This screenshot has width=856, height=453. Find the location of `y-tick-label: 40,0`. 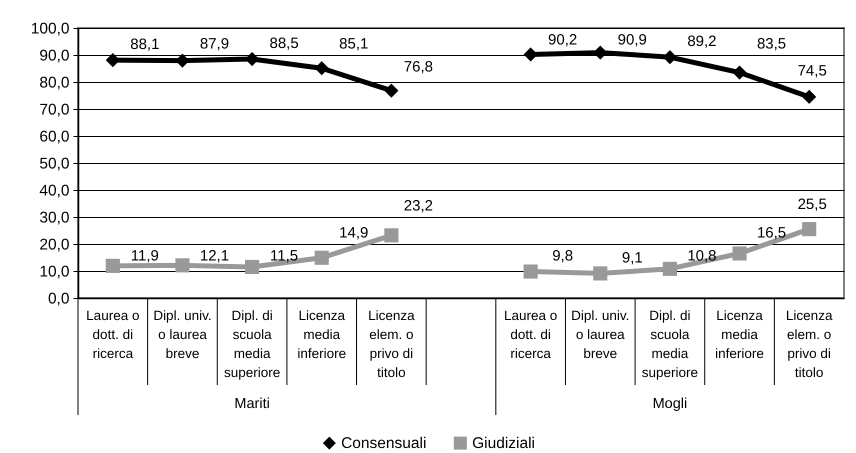

y-tick-label: 40,0 is located at coordinates (54, 191).